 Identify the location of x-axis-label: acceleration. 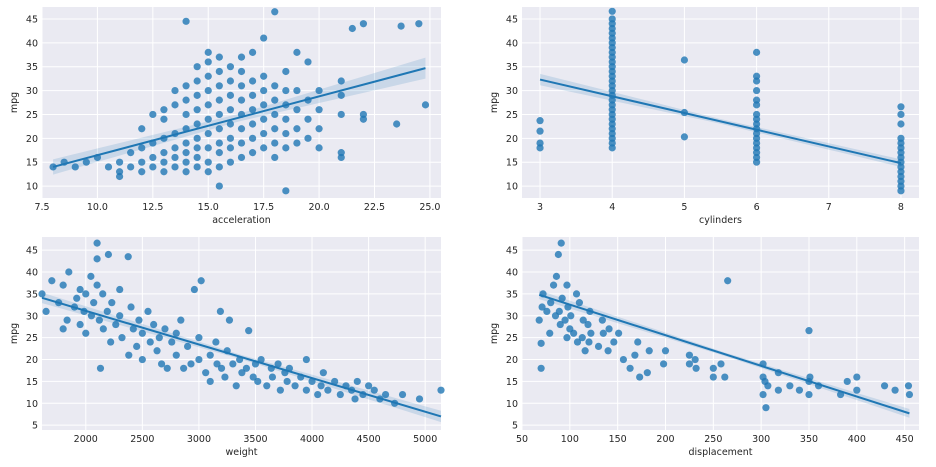
(241, 220).